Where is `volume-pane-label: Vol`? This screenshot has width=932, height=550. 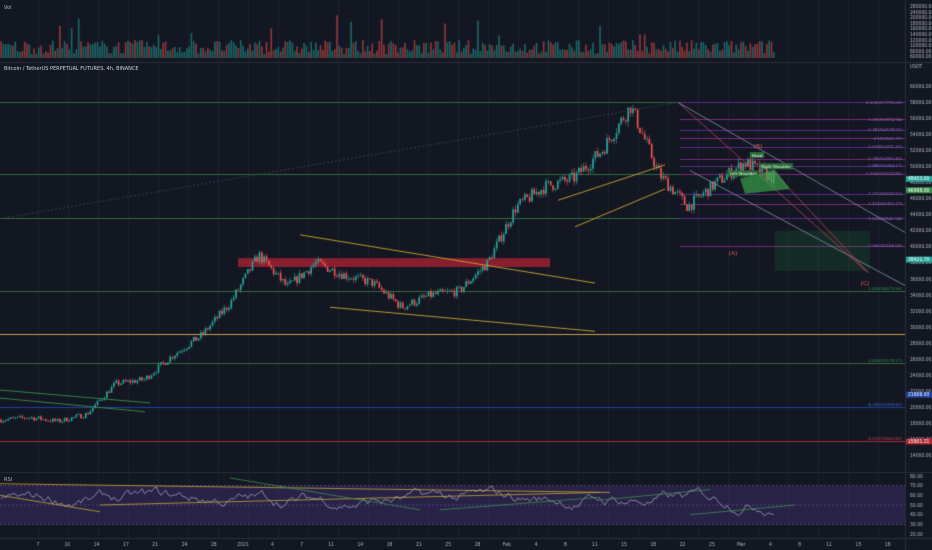 volume-pane-label: Vol is located at coordinates (8, 8).